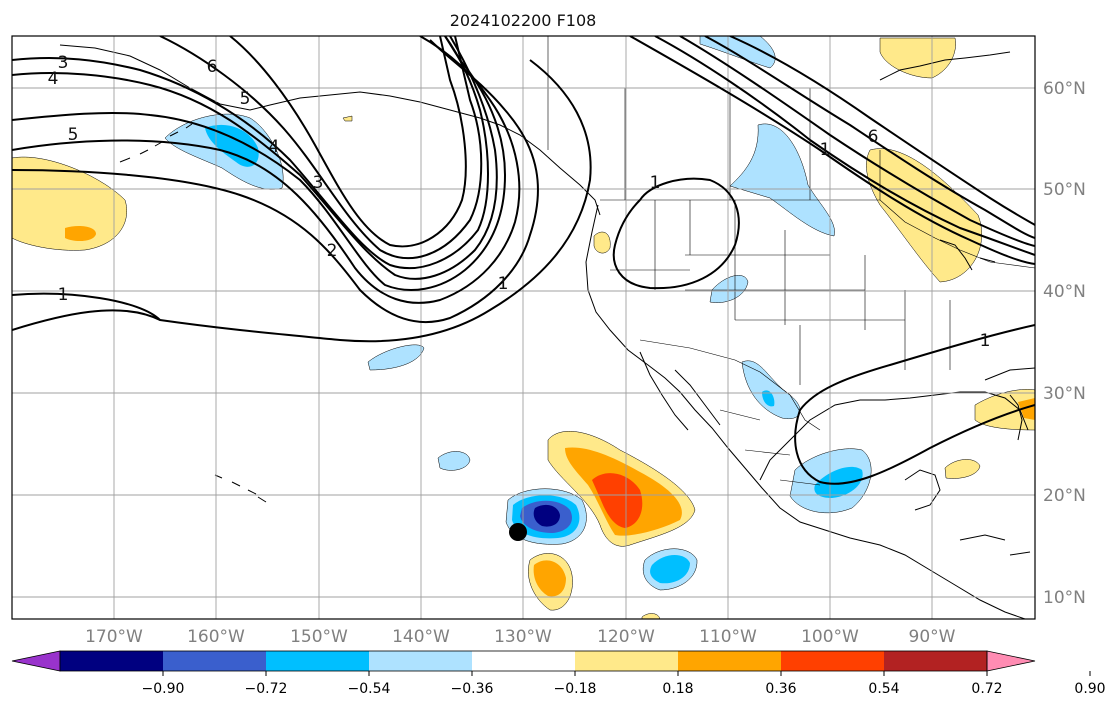 Image resolution: width=1105 pixels, height=712 pixels. I want to click on colorbar-tick-label: −0.18, so click(575, 689).